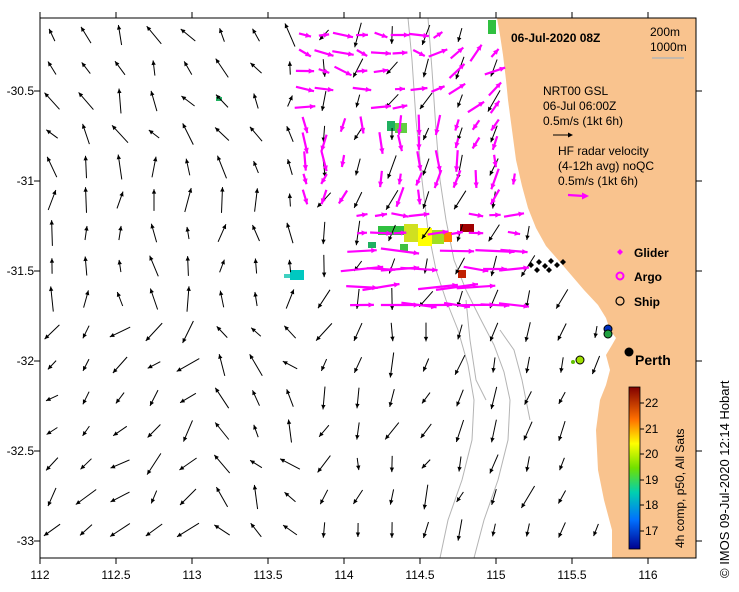  Describe the element at coordinates (603, 151) in the screenshot. I see `radar-legend-line: HF radar velocity` at that location.